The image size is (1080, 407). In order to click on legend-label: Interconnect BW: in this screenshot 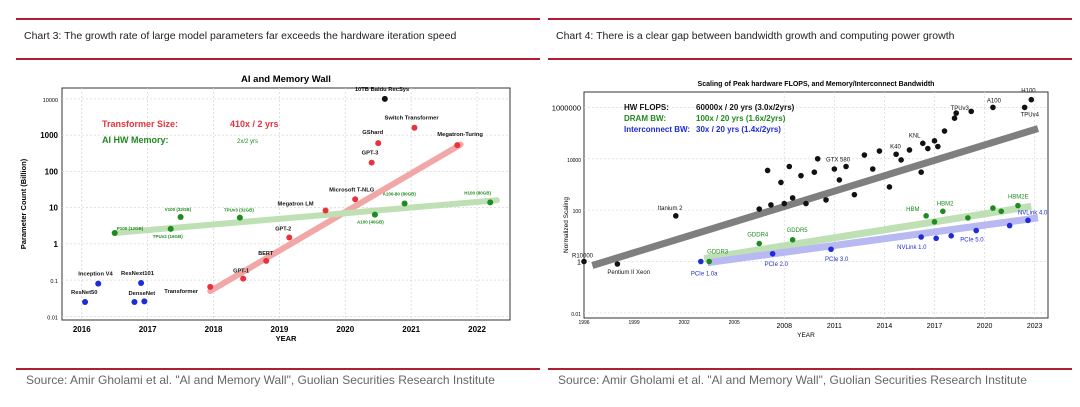, I will do `click(657, 129)`.